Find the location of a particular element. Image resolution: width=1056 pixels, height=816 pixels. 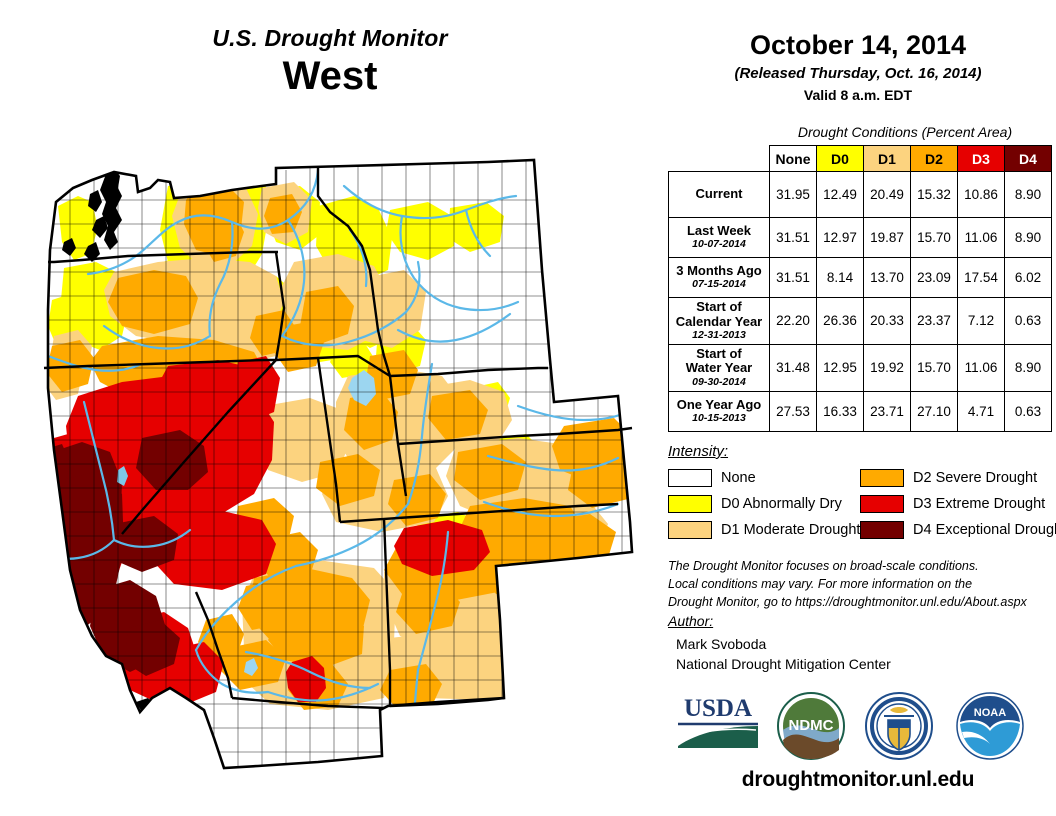

table-row-label: Start of Water Year 09-30-2014 is located at coordinates (719, 367).